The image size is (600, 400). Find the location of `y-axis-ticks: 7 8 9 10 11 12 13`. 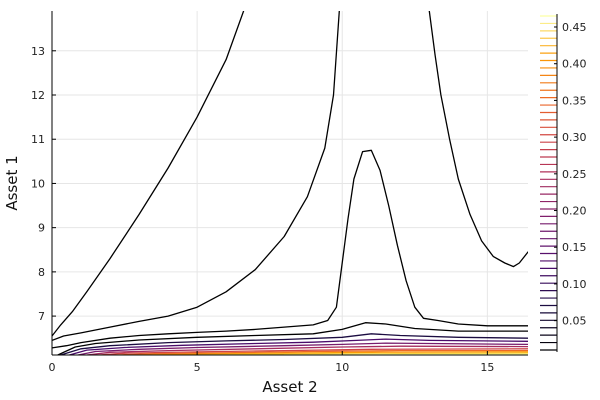

y-axis-ticks: 7 8 9 10 11 12 13 is located at coordinates (43, 184).